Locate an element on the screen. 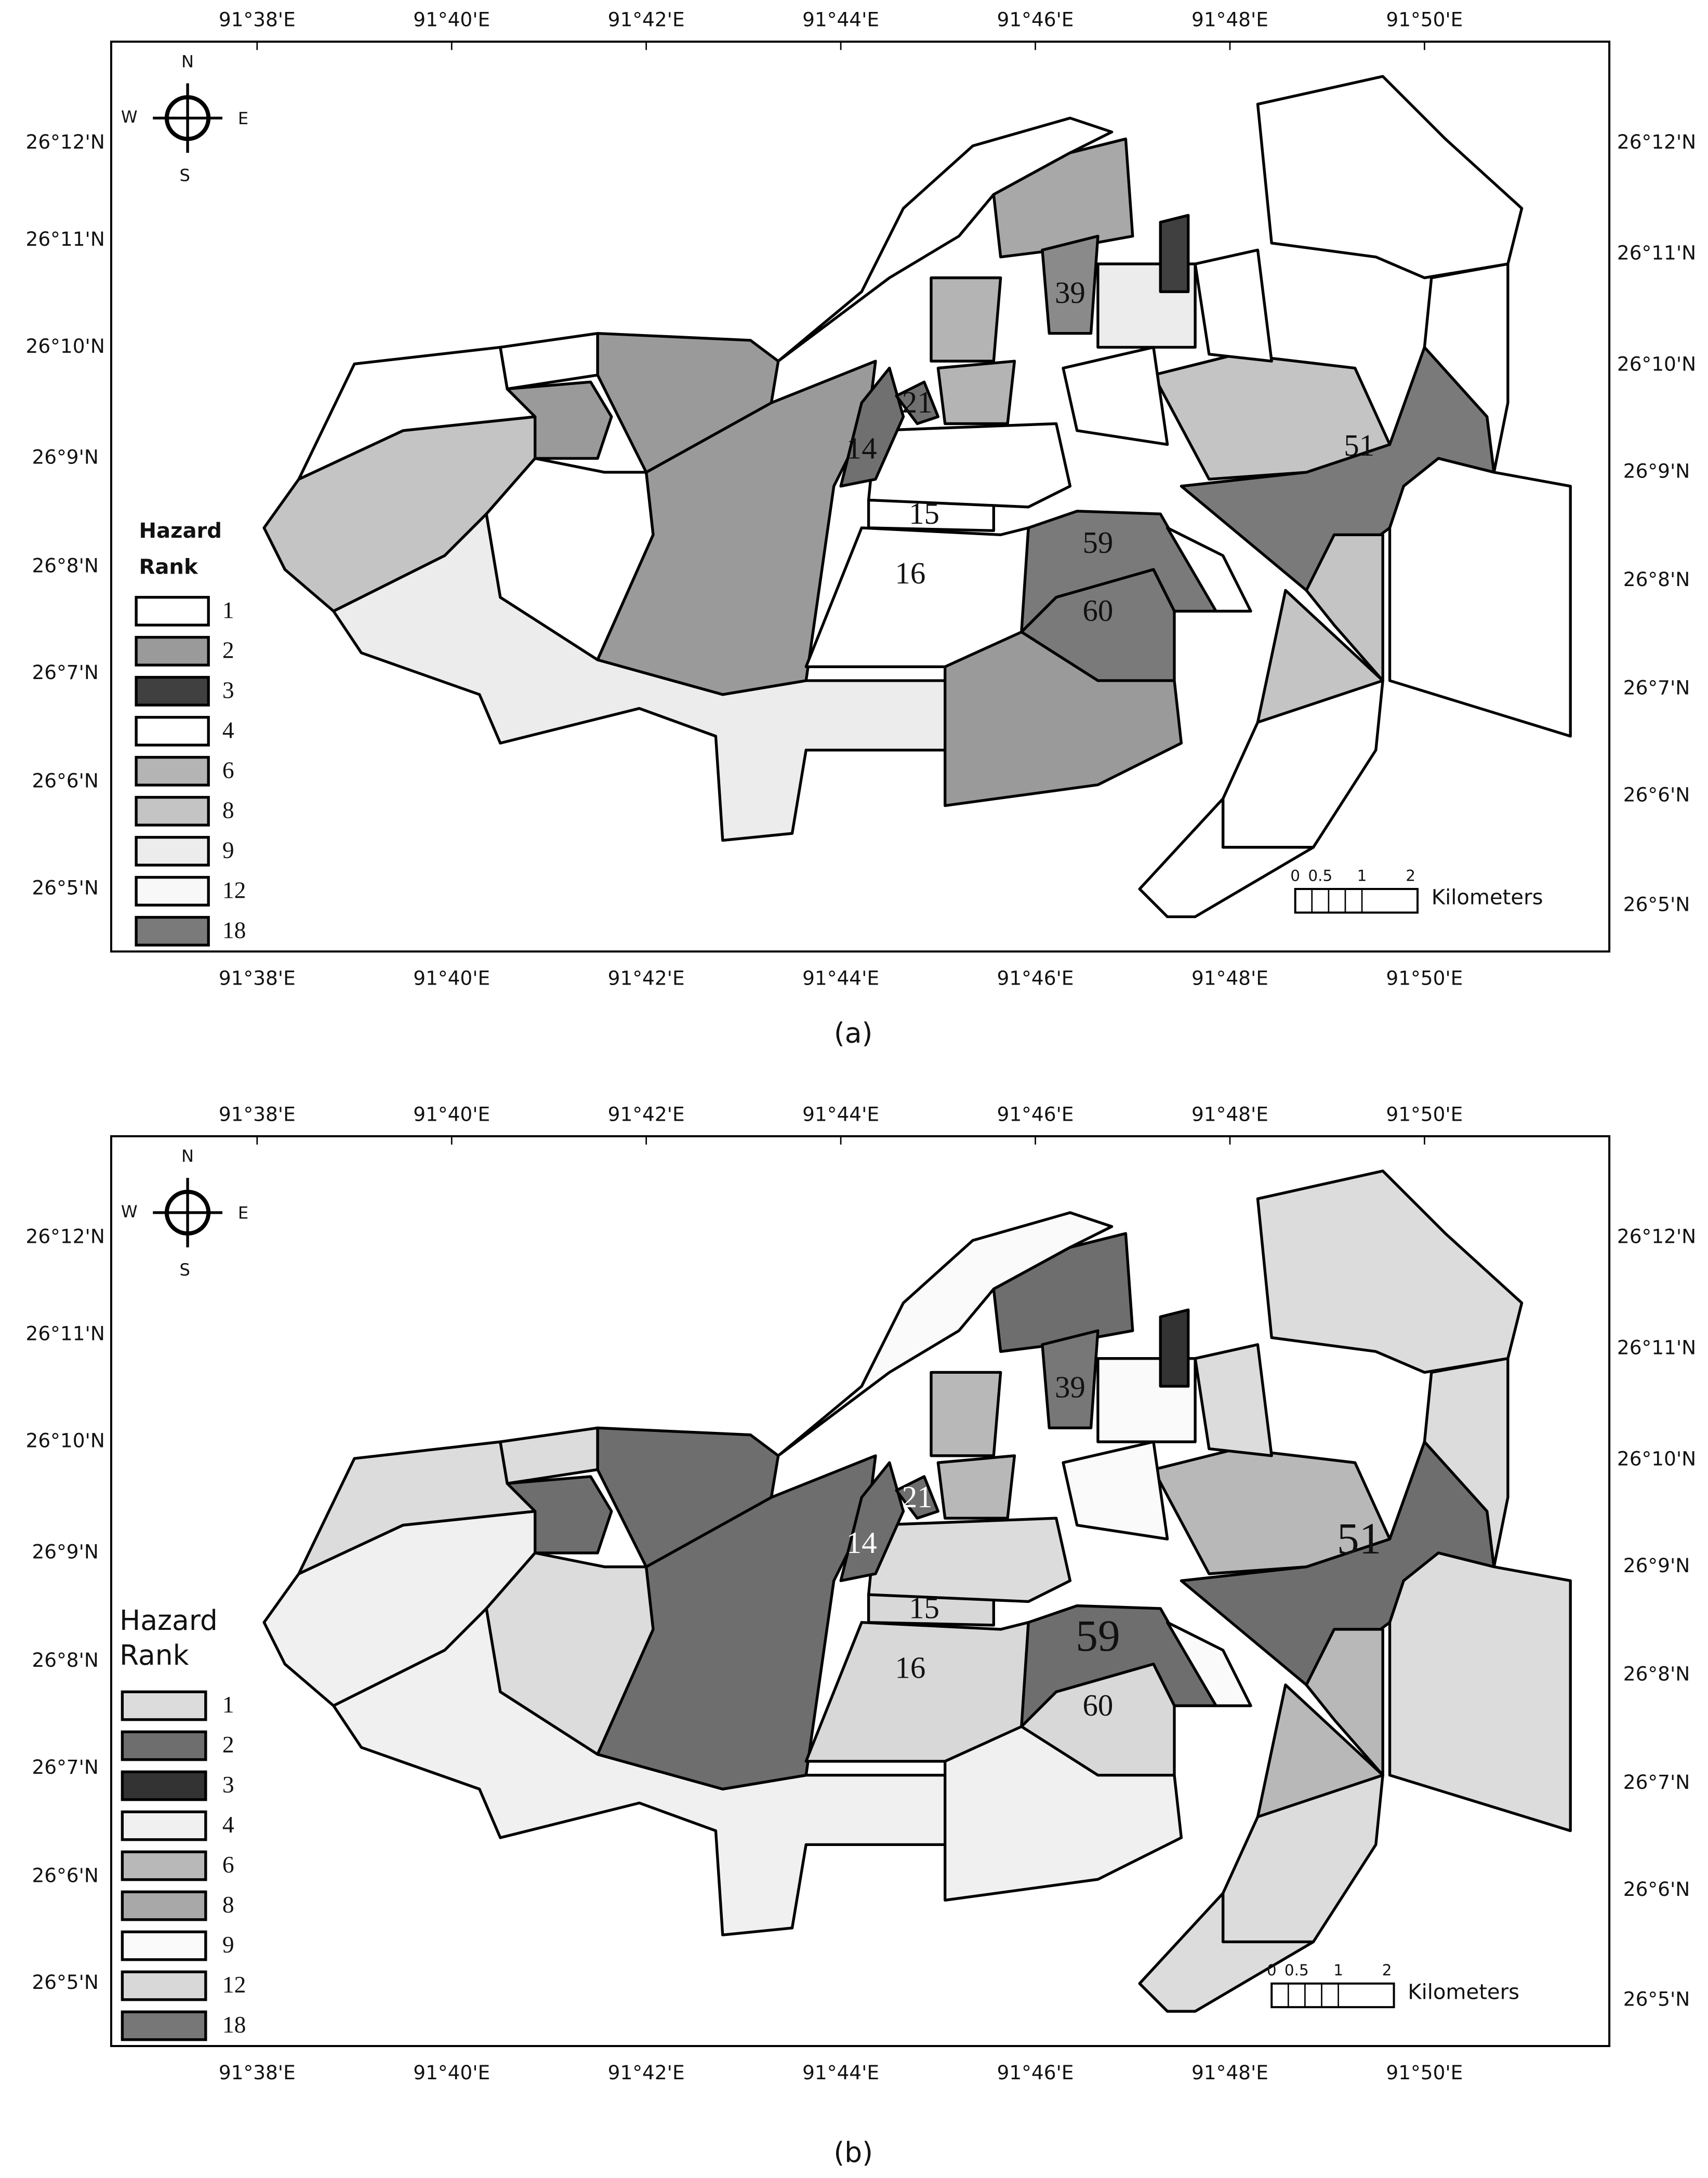 The height and width of the screenshot is (2178, 1708). region-label: 60 is located at coordinates (1097, 1706).